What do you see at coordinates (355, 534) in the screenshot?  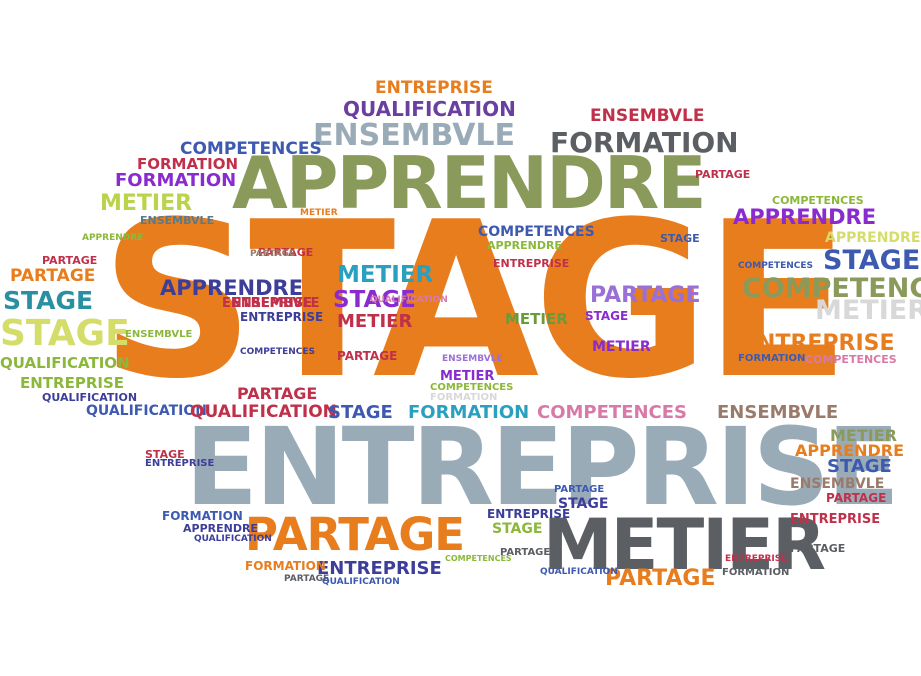 I see `word-partage-large: PARTAGE` at bounding box center [355, 534].